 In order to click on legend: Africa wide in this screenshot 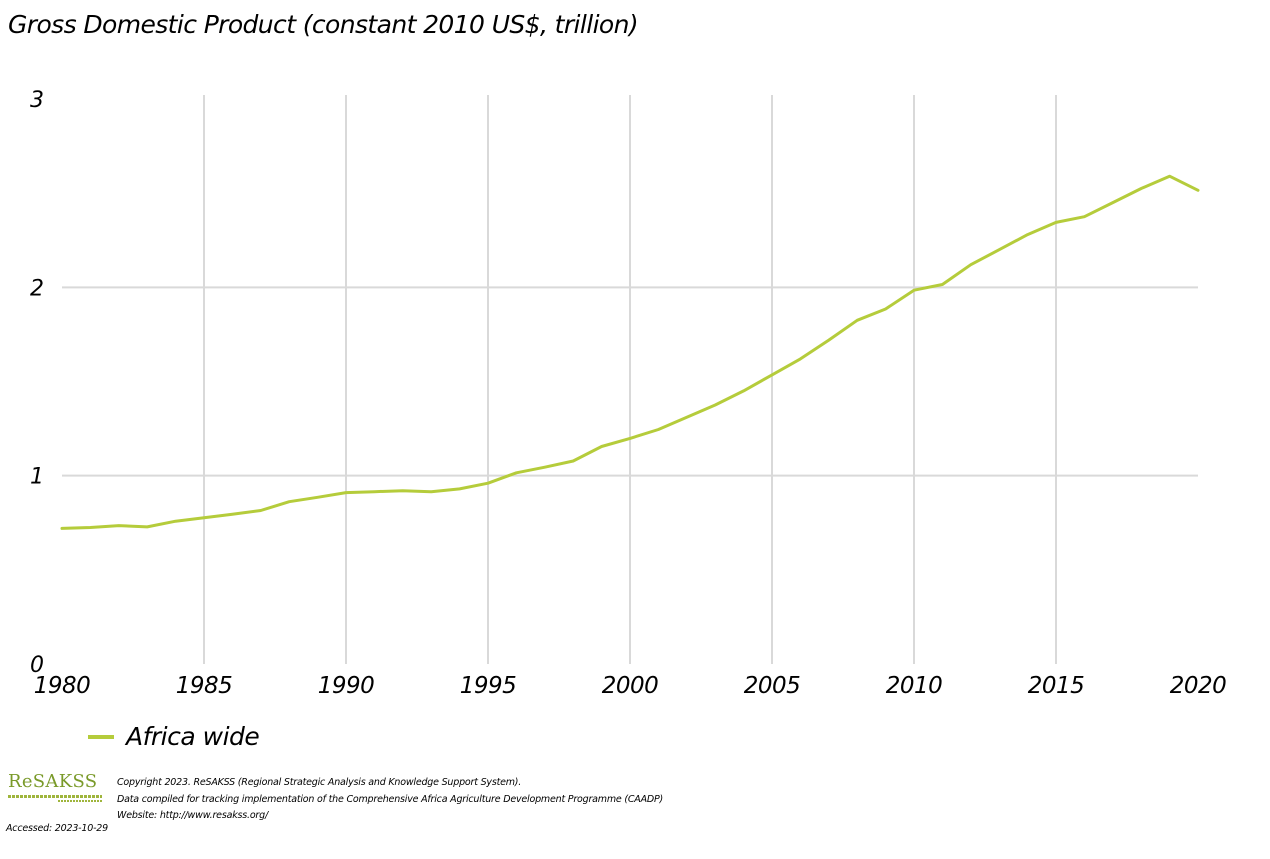, I will do `click(174, 736)`.